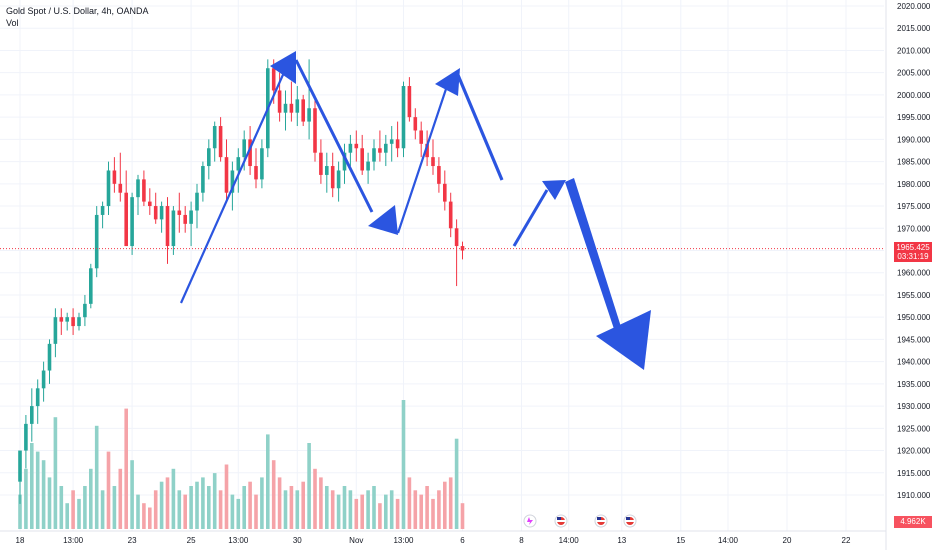 Image resolution: width=932 pixels, height=550 pixels. What do you see at coordinates (601, 521) in the screenshot?
I see `us-flag-stripe` at bounding box center [601, 521].